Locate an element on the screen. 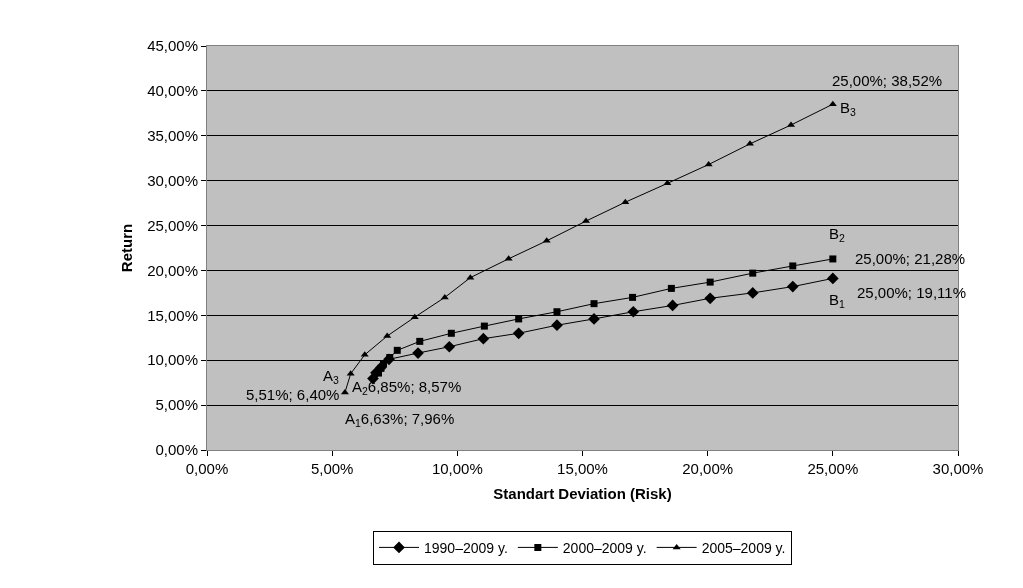  legend-label: 2000–2009 y. is located at coordinates (604, 547).